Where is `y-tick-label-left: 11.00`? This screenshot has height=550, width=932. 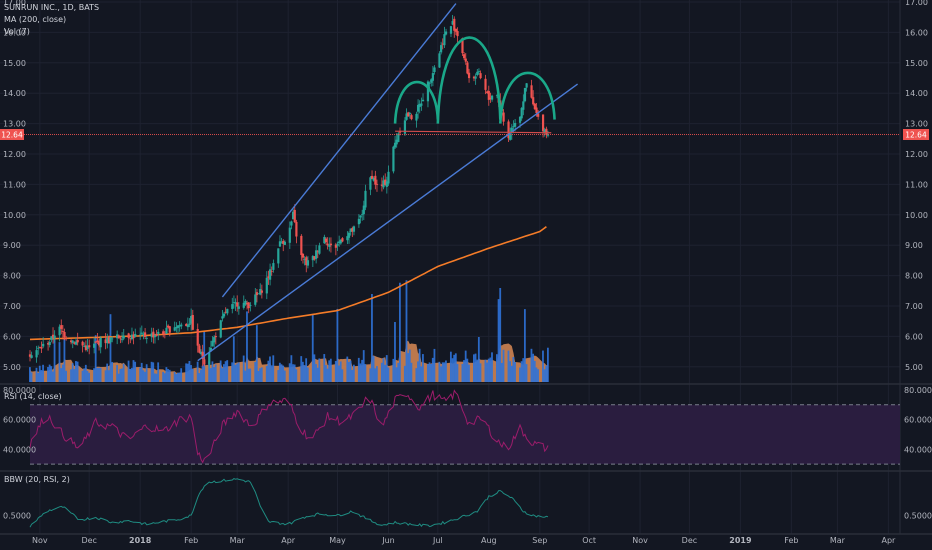
y-tick-label-left: 11.00 is located at coordinates (14, 184).